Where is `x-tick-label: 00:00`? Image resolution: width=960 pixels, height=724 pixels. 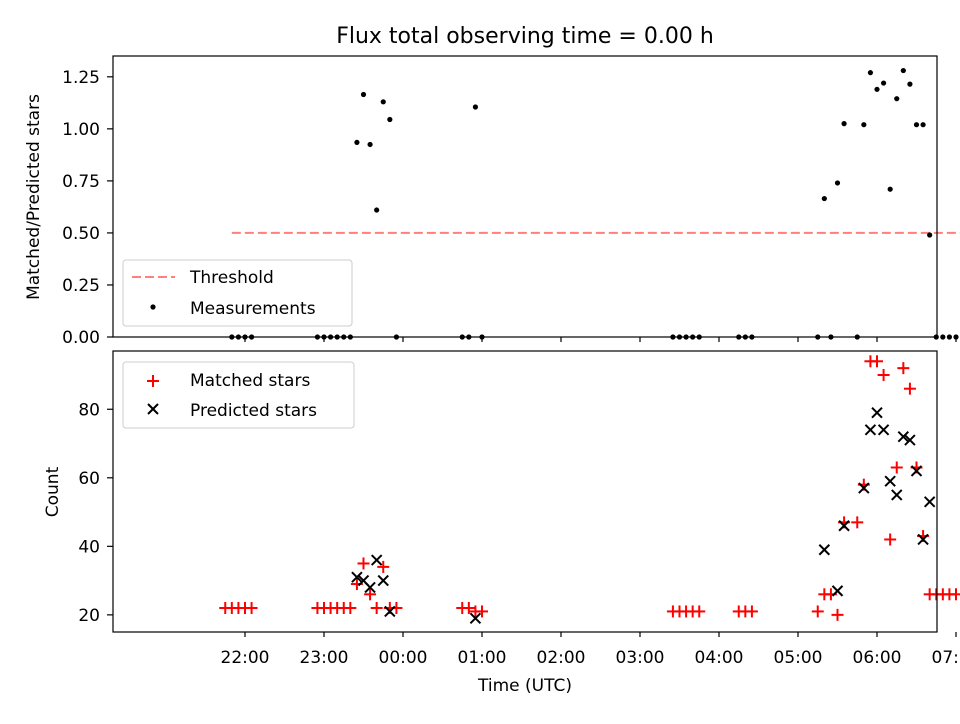
x-tick-label: 00:00 is located at coordinates (403, 658).